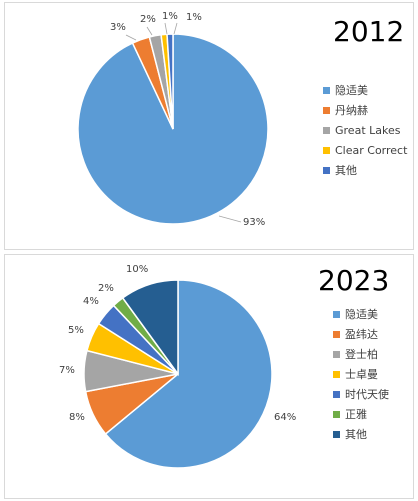 The width and height of the screenshot is (418, 501). I want to click on legend-label-2023-5: 正雅, so click(356, 414).